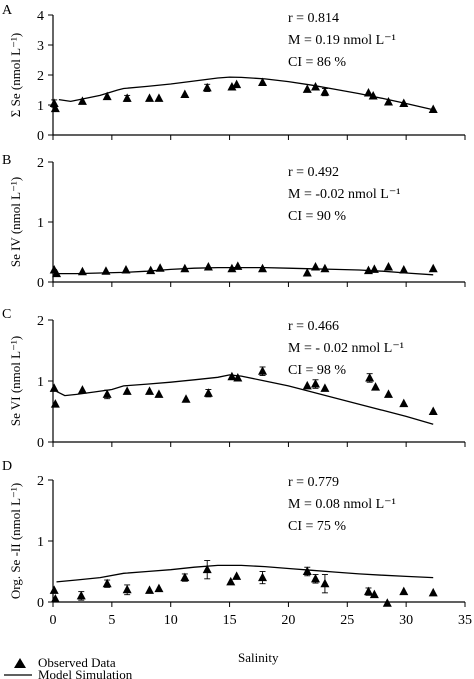 The width and height of the screenshot is (474, 679). Describe the element at coordinates (141, 664) in the screenshot. I see `legend: Observed Data Model Simulation Salinity` at that location.